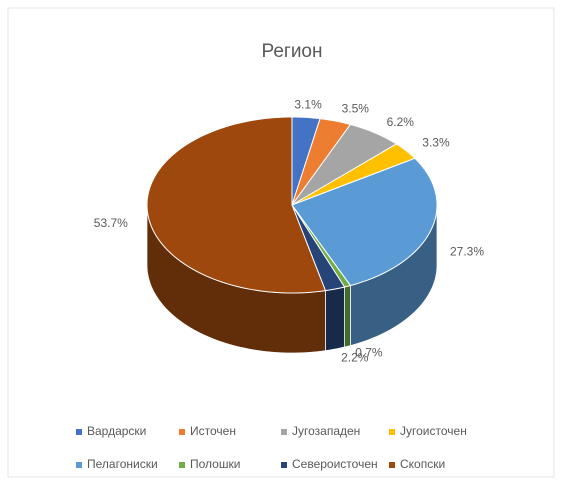 Image resolution: width=562 pixels, height=485 pixels. Describe the element at coordinates (467, 251) in the screenshot. I see `data-label: 27.3%` at that location.